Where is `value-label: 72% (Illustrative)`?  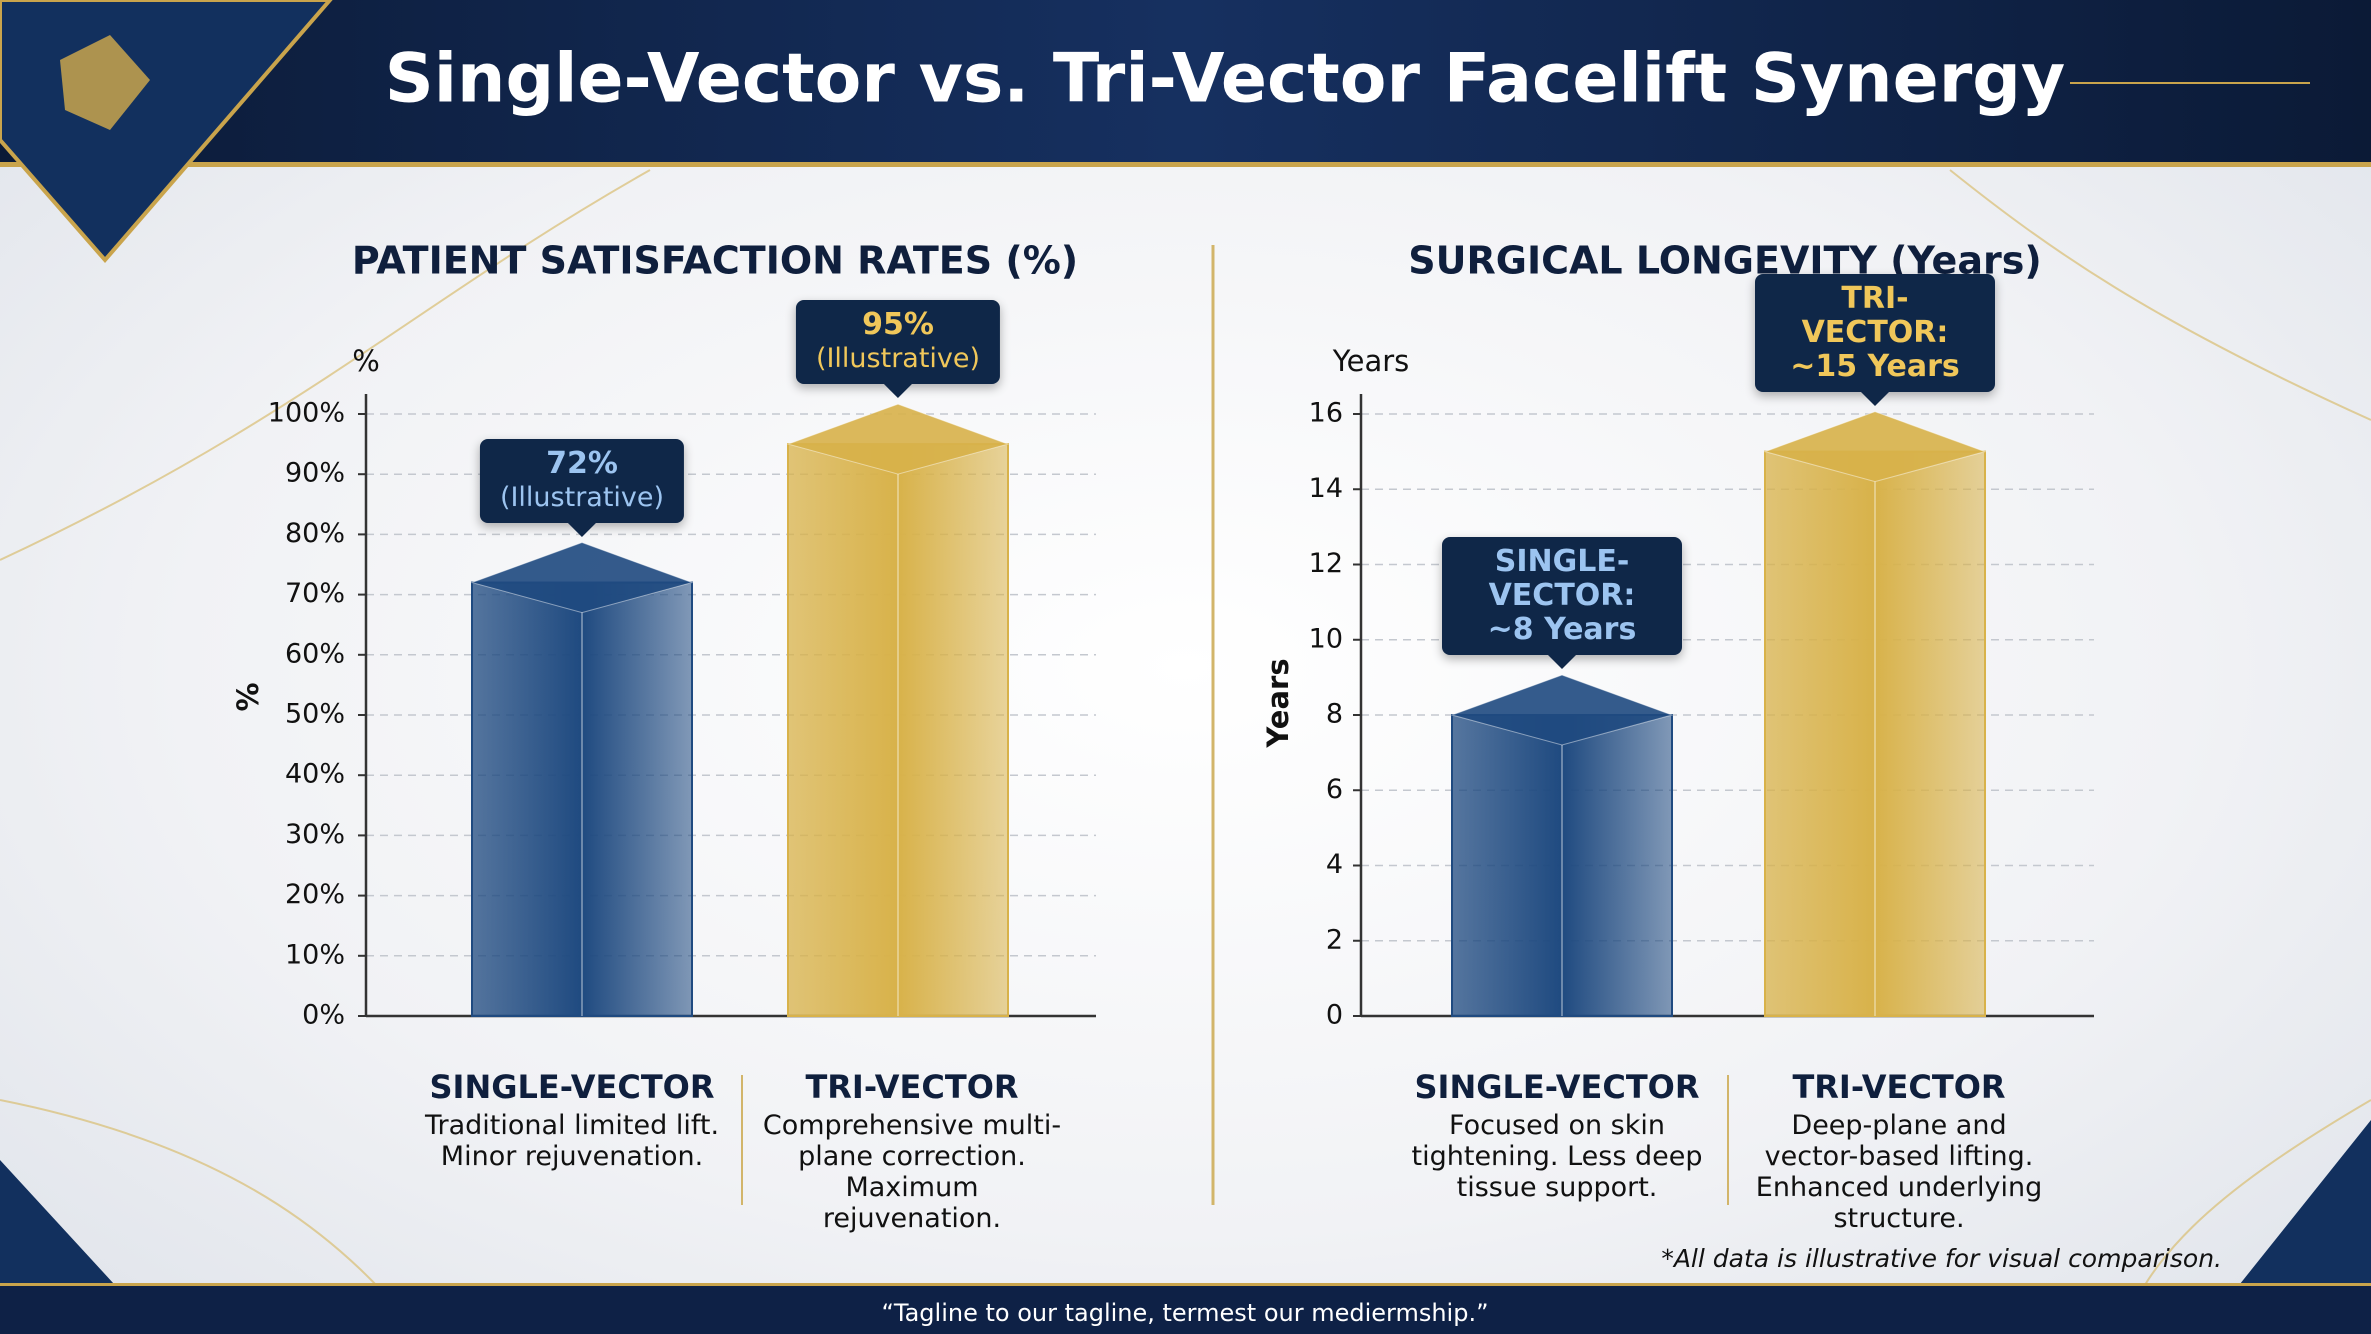
value-label: 72% (Illustrative) is located at coordinates (582, 487).